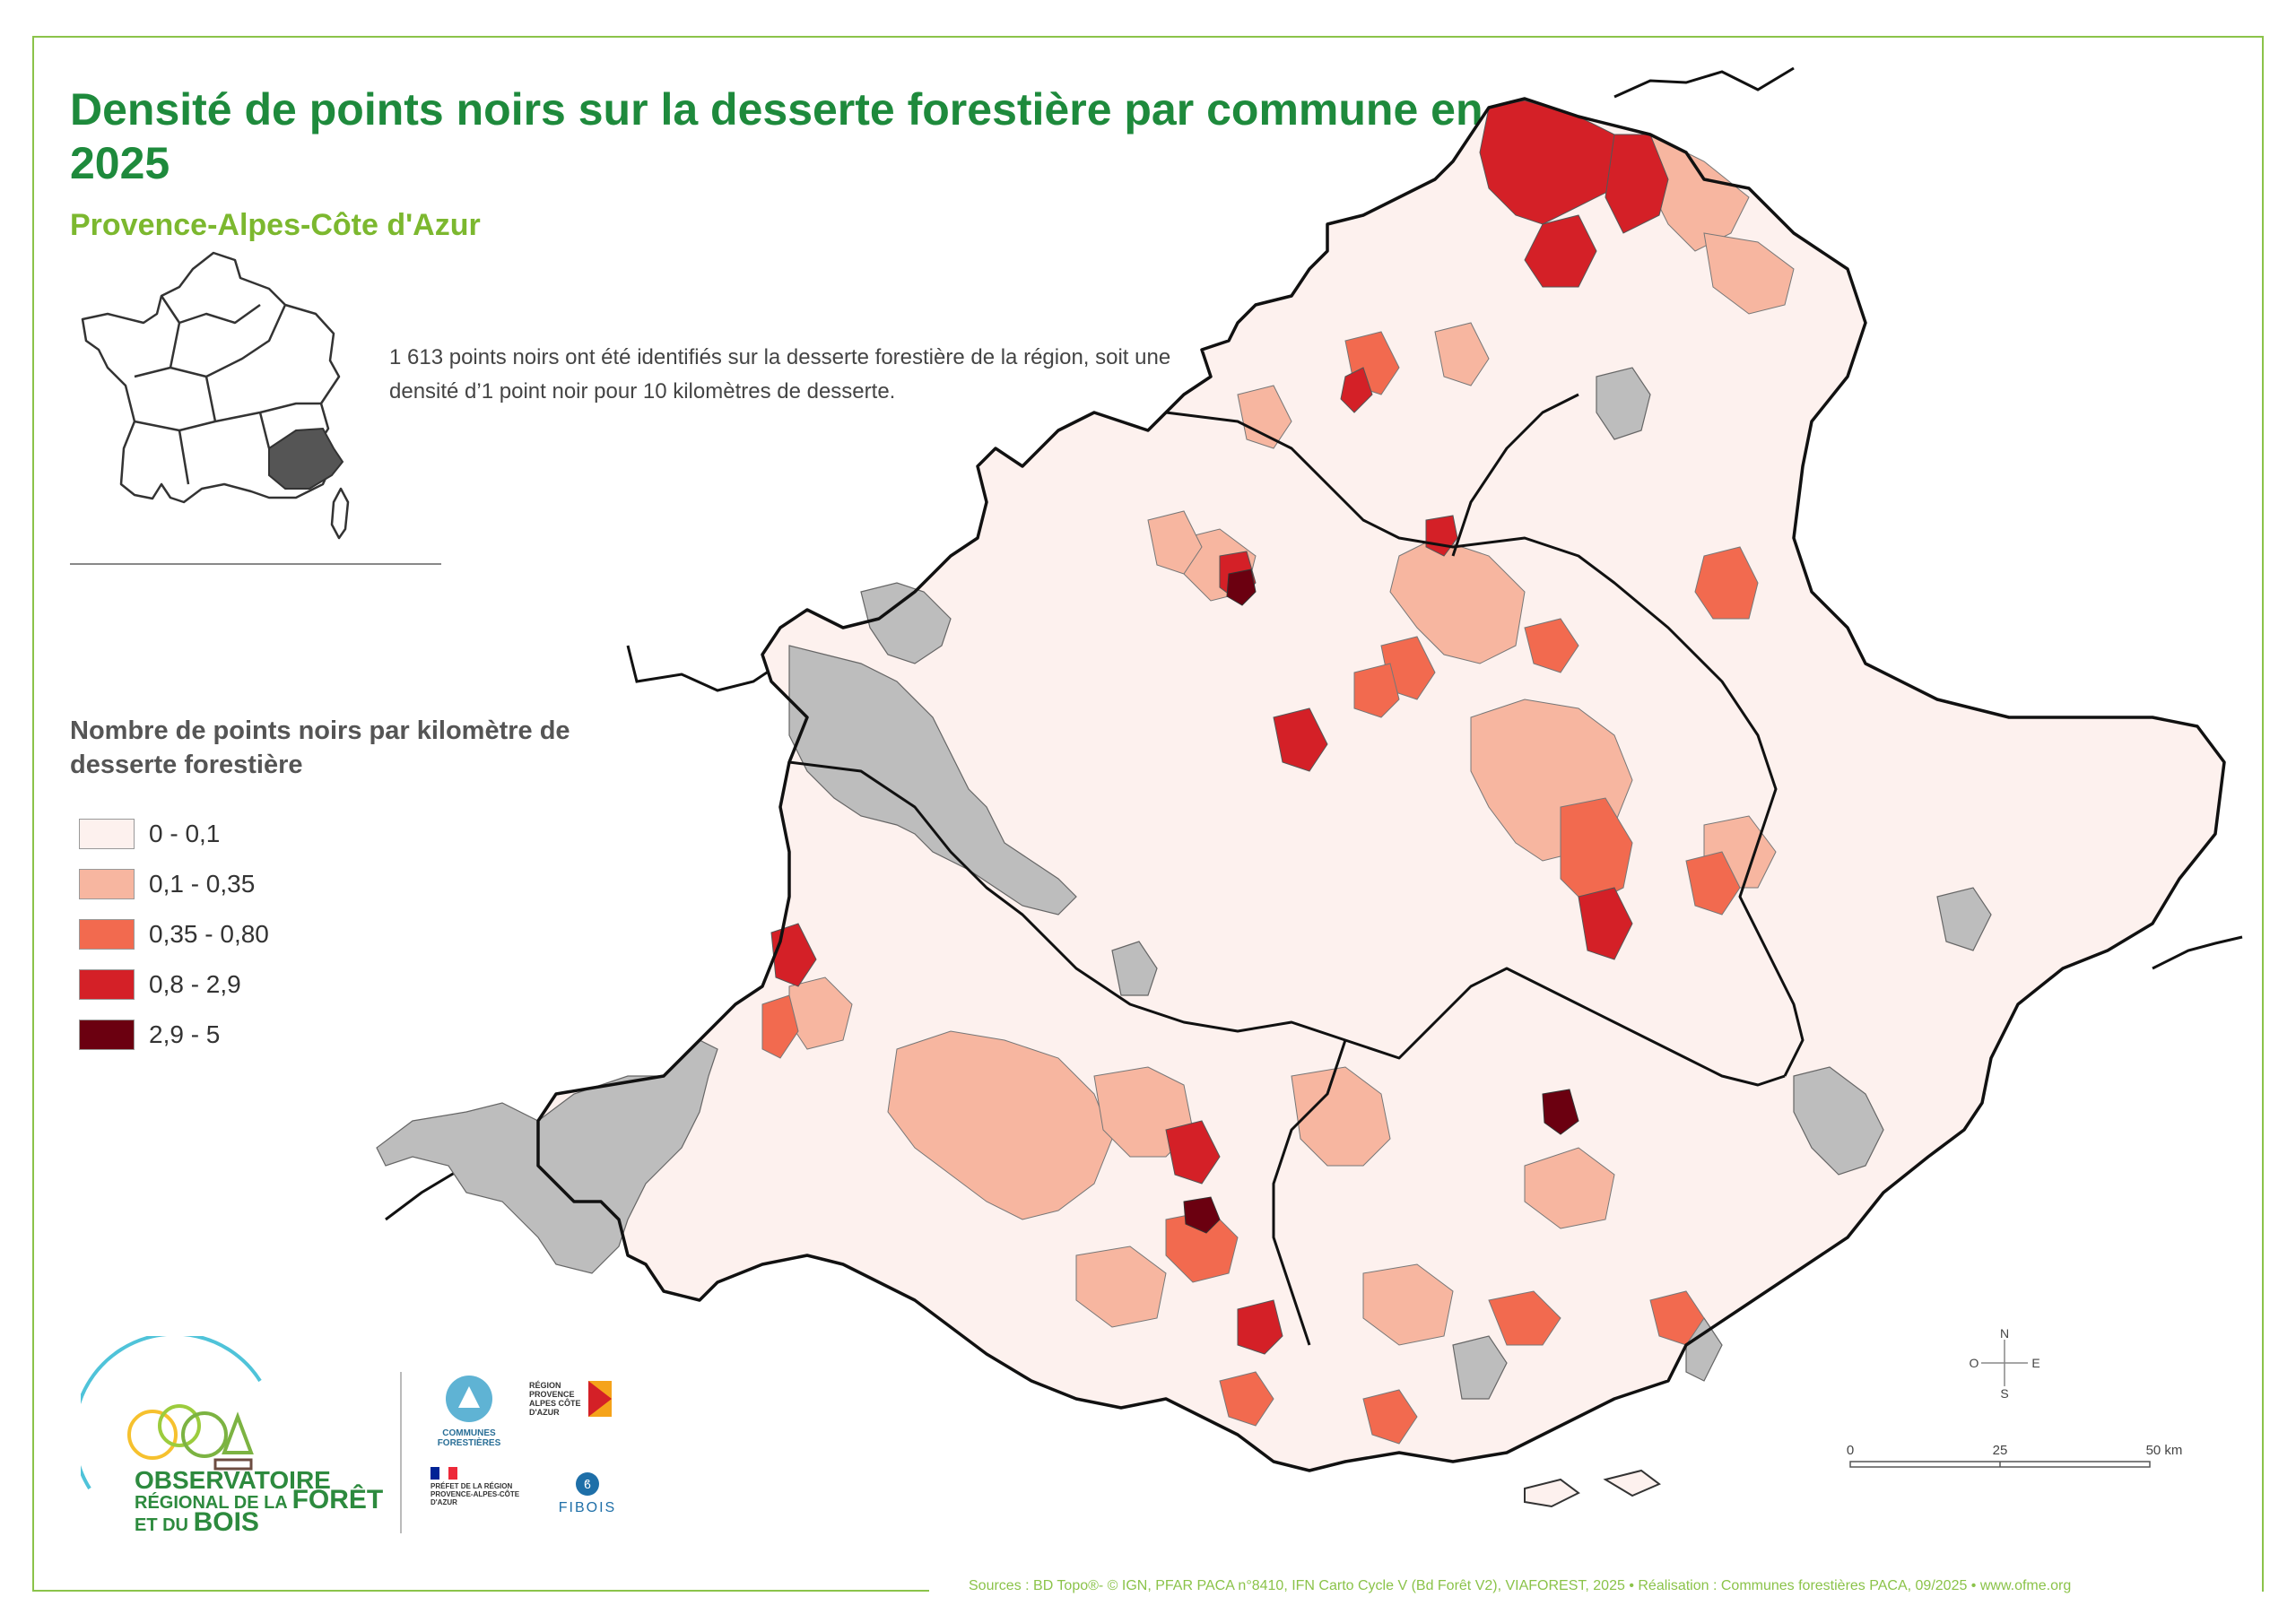  I want to click on legend-class-5: 2,9 - 5, so click(174, 1035).